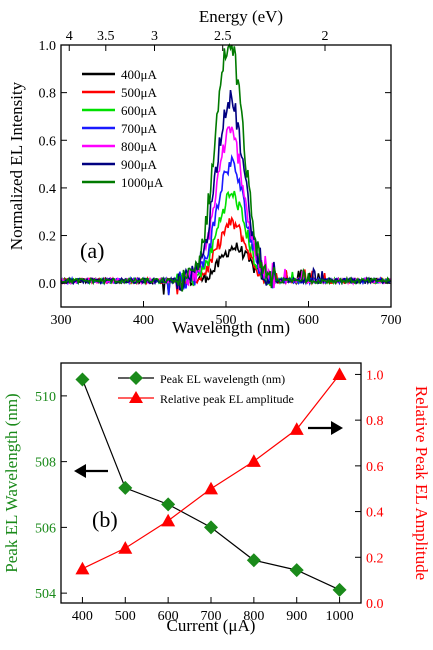  What do you see at coordinates (375, 604) in the screenshot?
I see `y-tick-label-right-b: 0.0` at bounding box center [375, 604].